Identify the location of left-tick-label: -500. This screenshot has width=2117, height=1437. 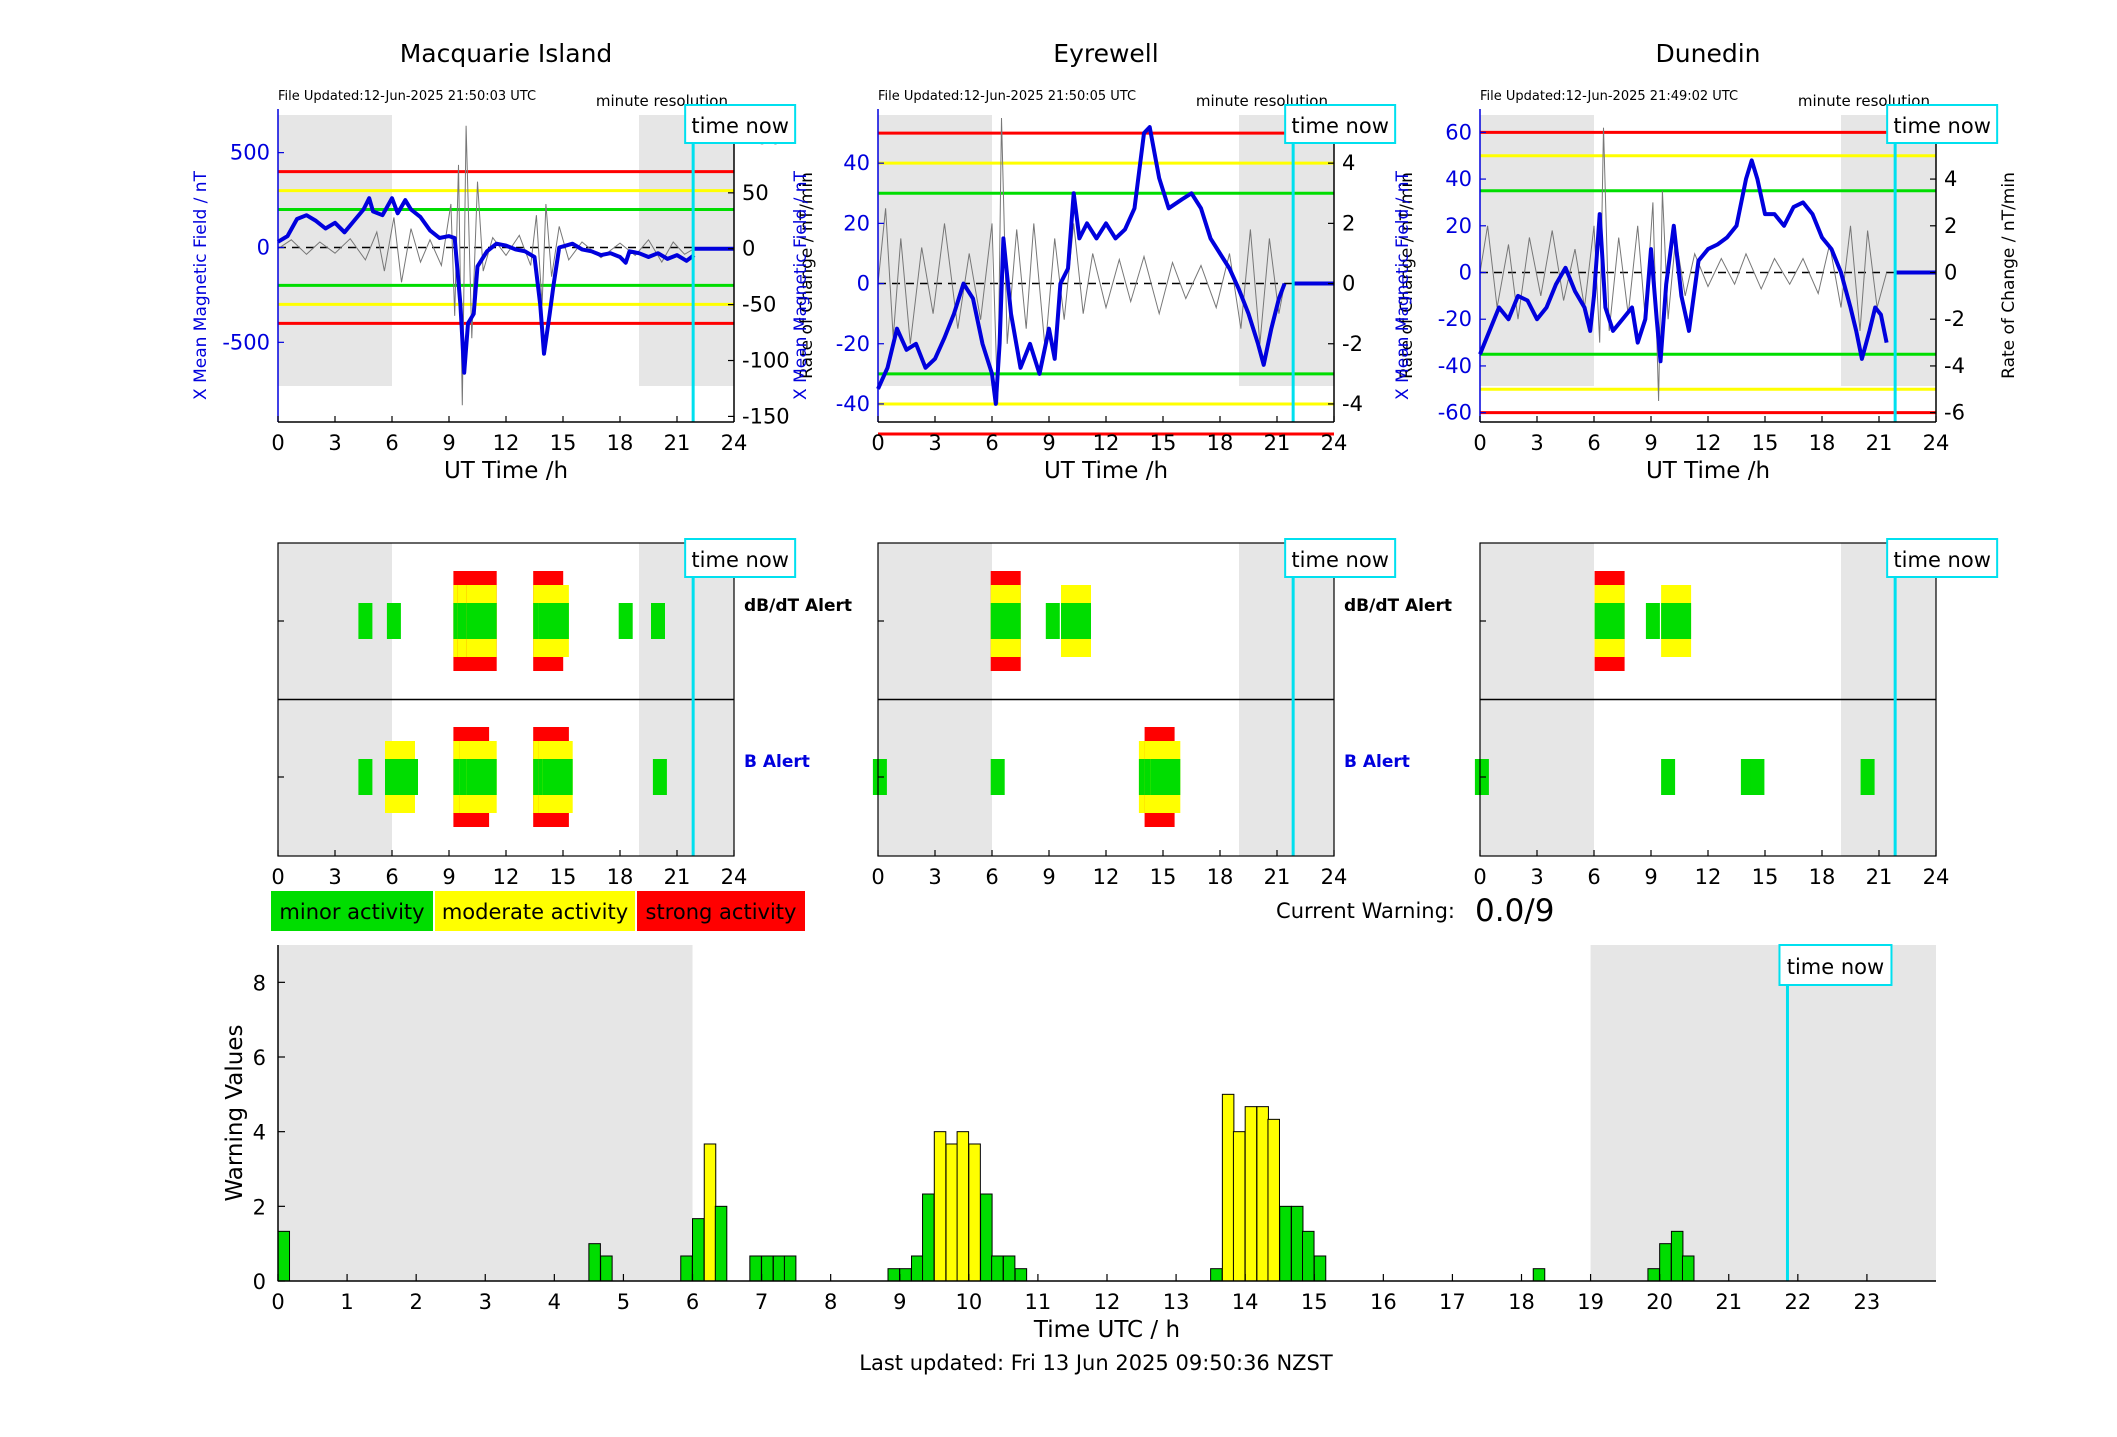
(246, 342).